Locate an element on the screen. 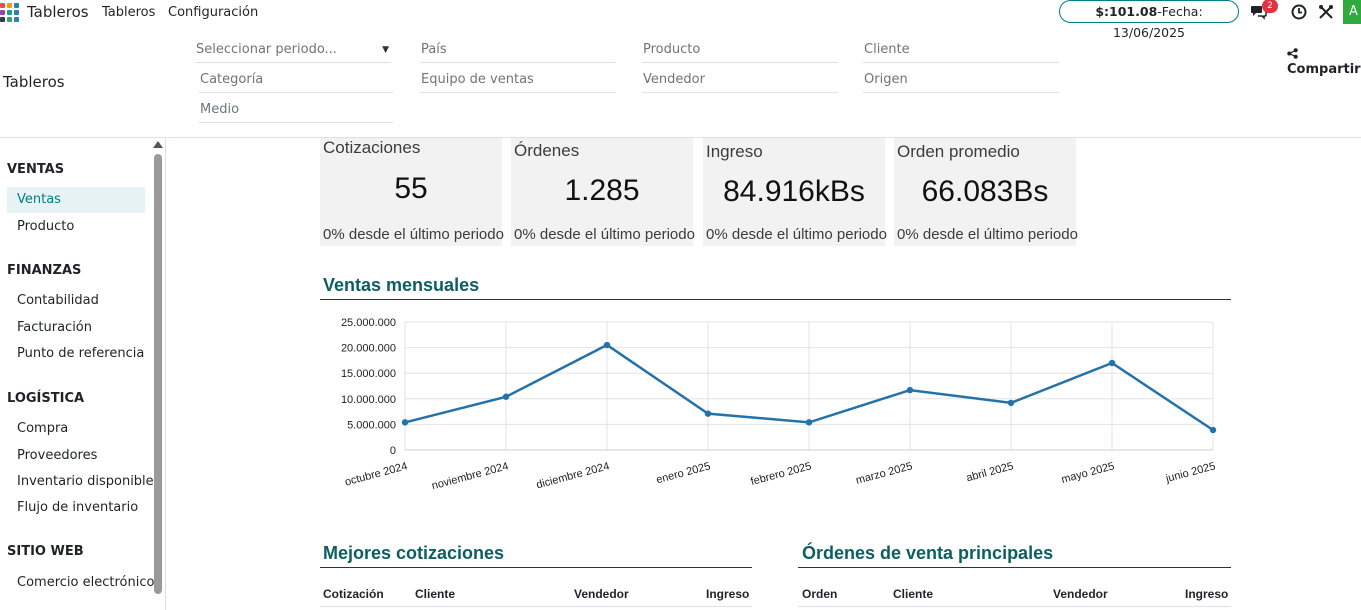 The height and width of the screenshot is (610, 1361). y-tick-label: 25.000.000 is located at coordinates (368, 323).